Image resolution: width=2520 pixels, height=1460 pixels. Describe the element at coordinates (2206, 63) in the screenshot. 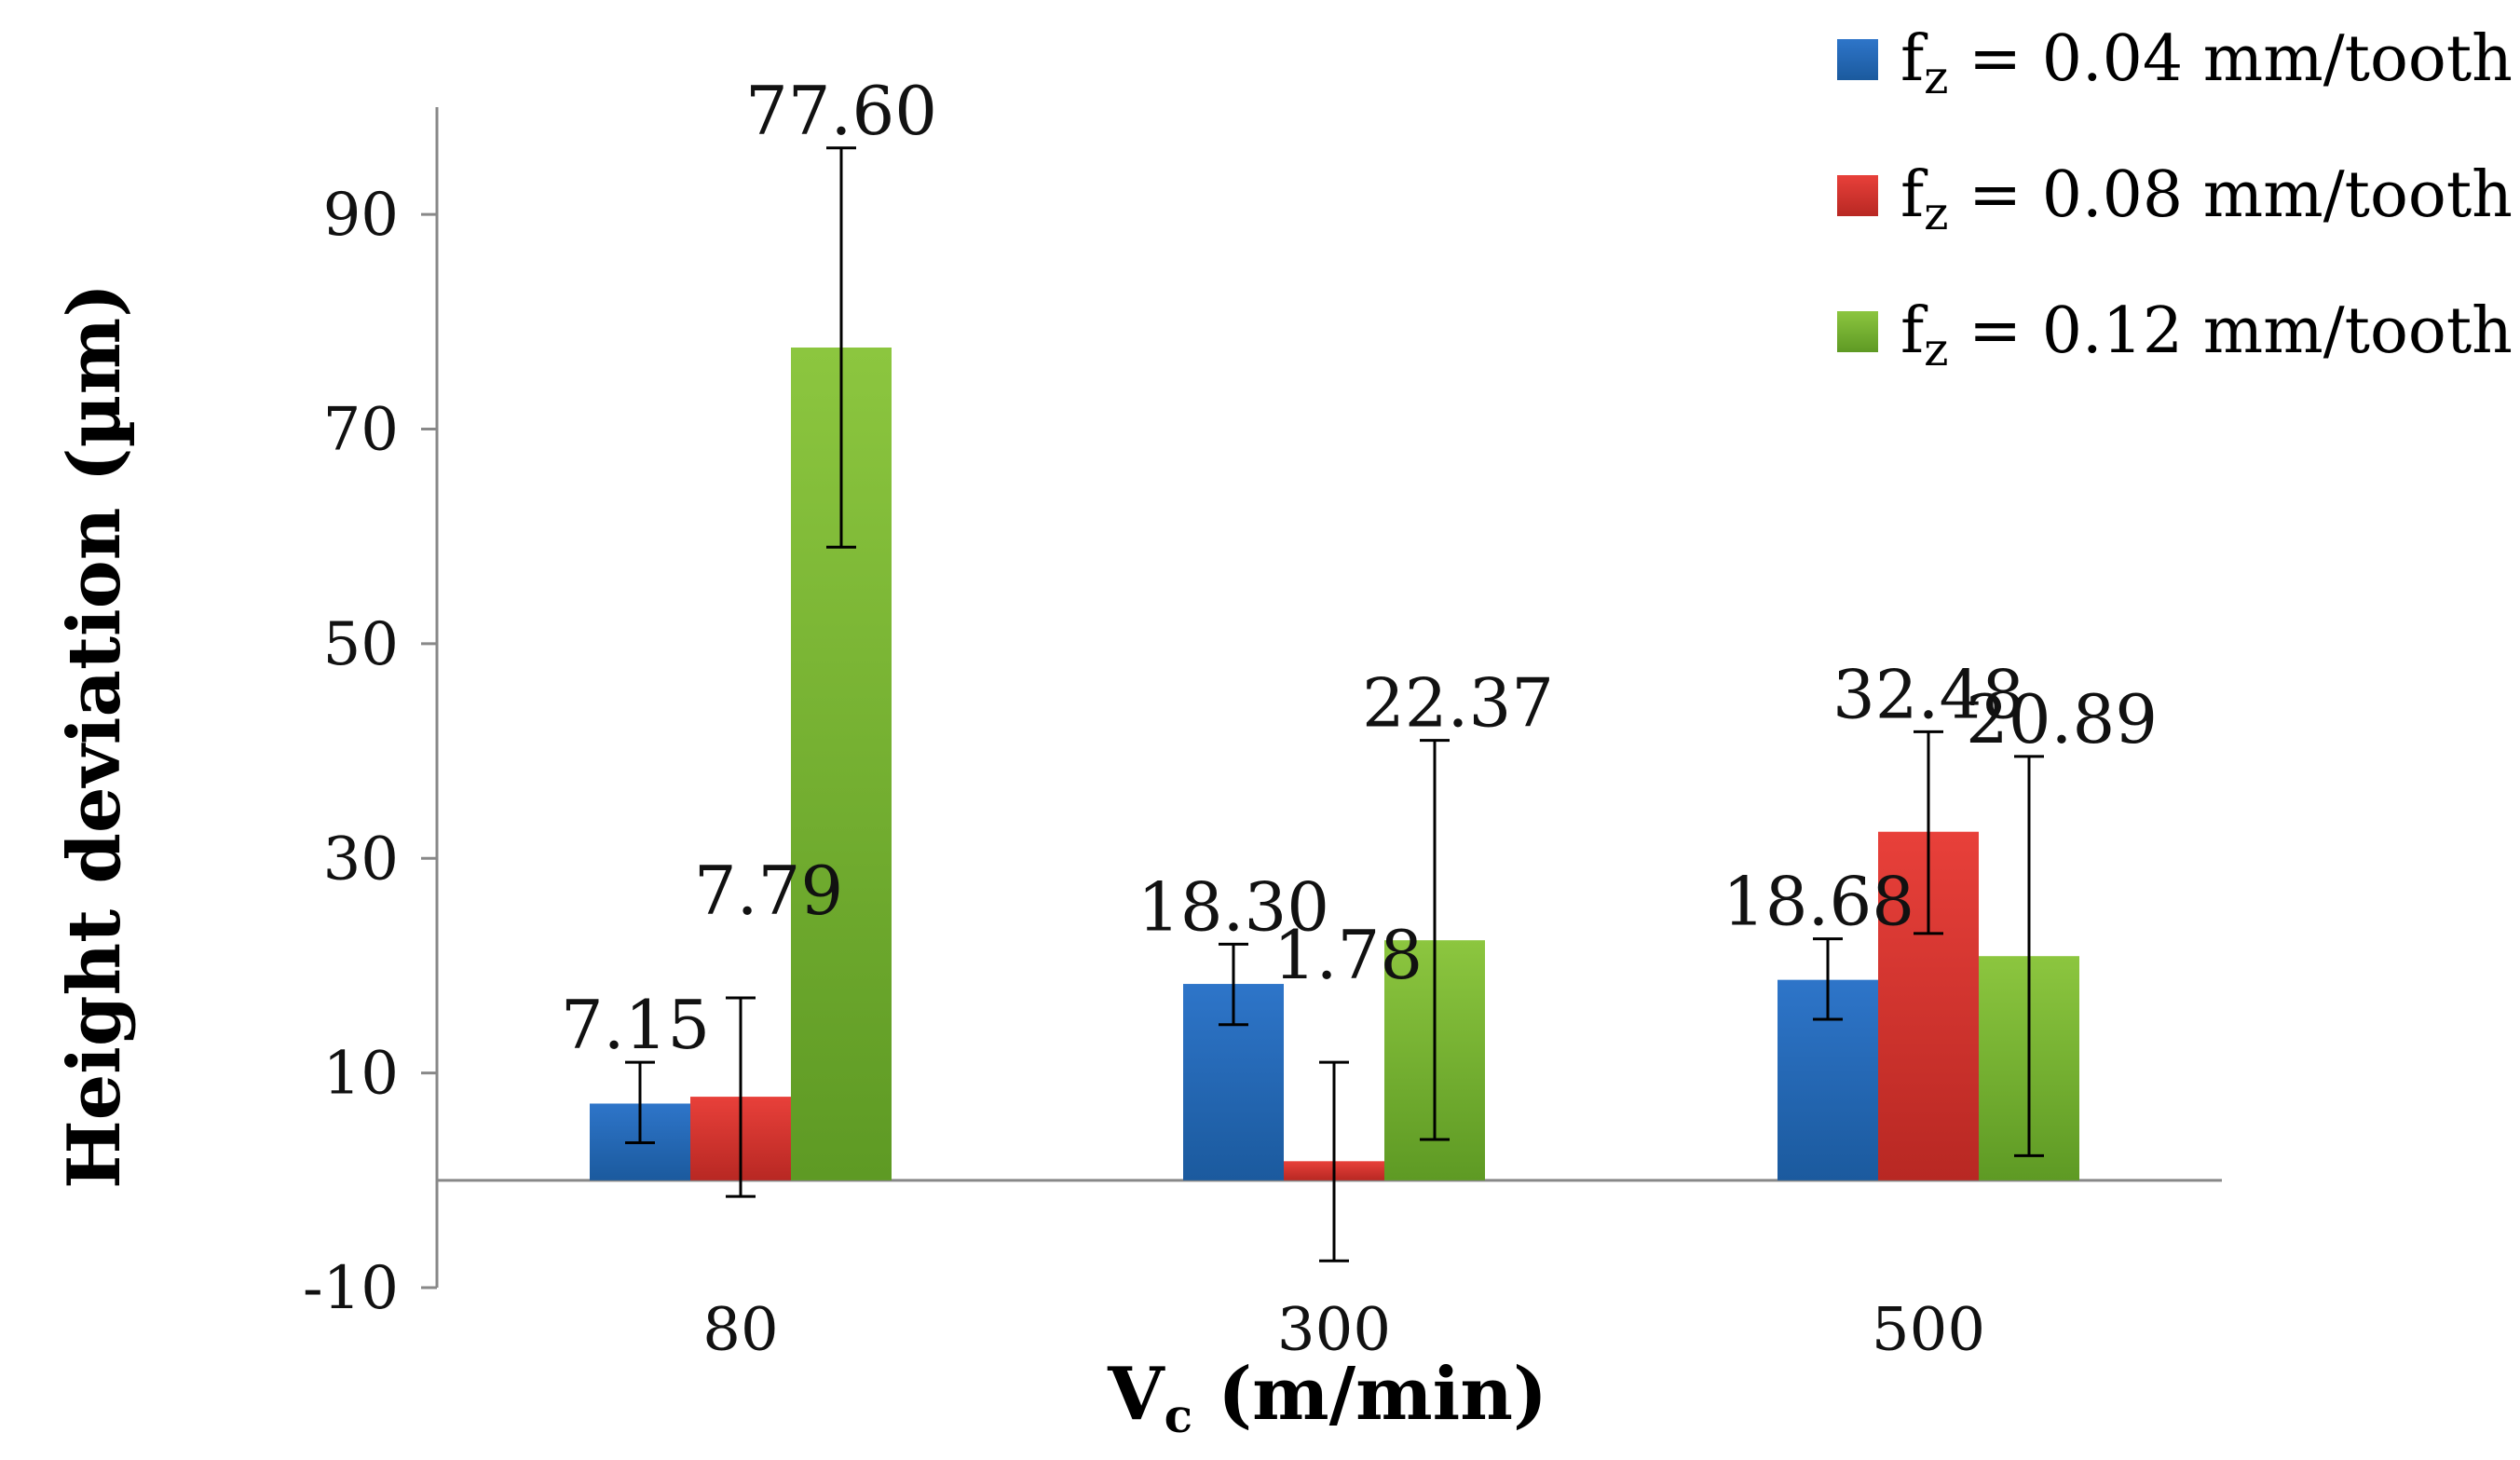

I see `legend-label-fz-004: fz = 0.04 mm/tooth` at that location.